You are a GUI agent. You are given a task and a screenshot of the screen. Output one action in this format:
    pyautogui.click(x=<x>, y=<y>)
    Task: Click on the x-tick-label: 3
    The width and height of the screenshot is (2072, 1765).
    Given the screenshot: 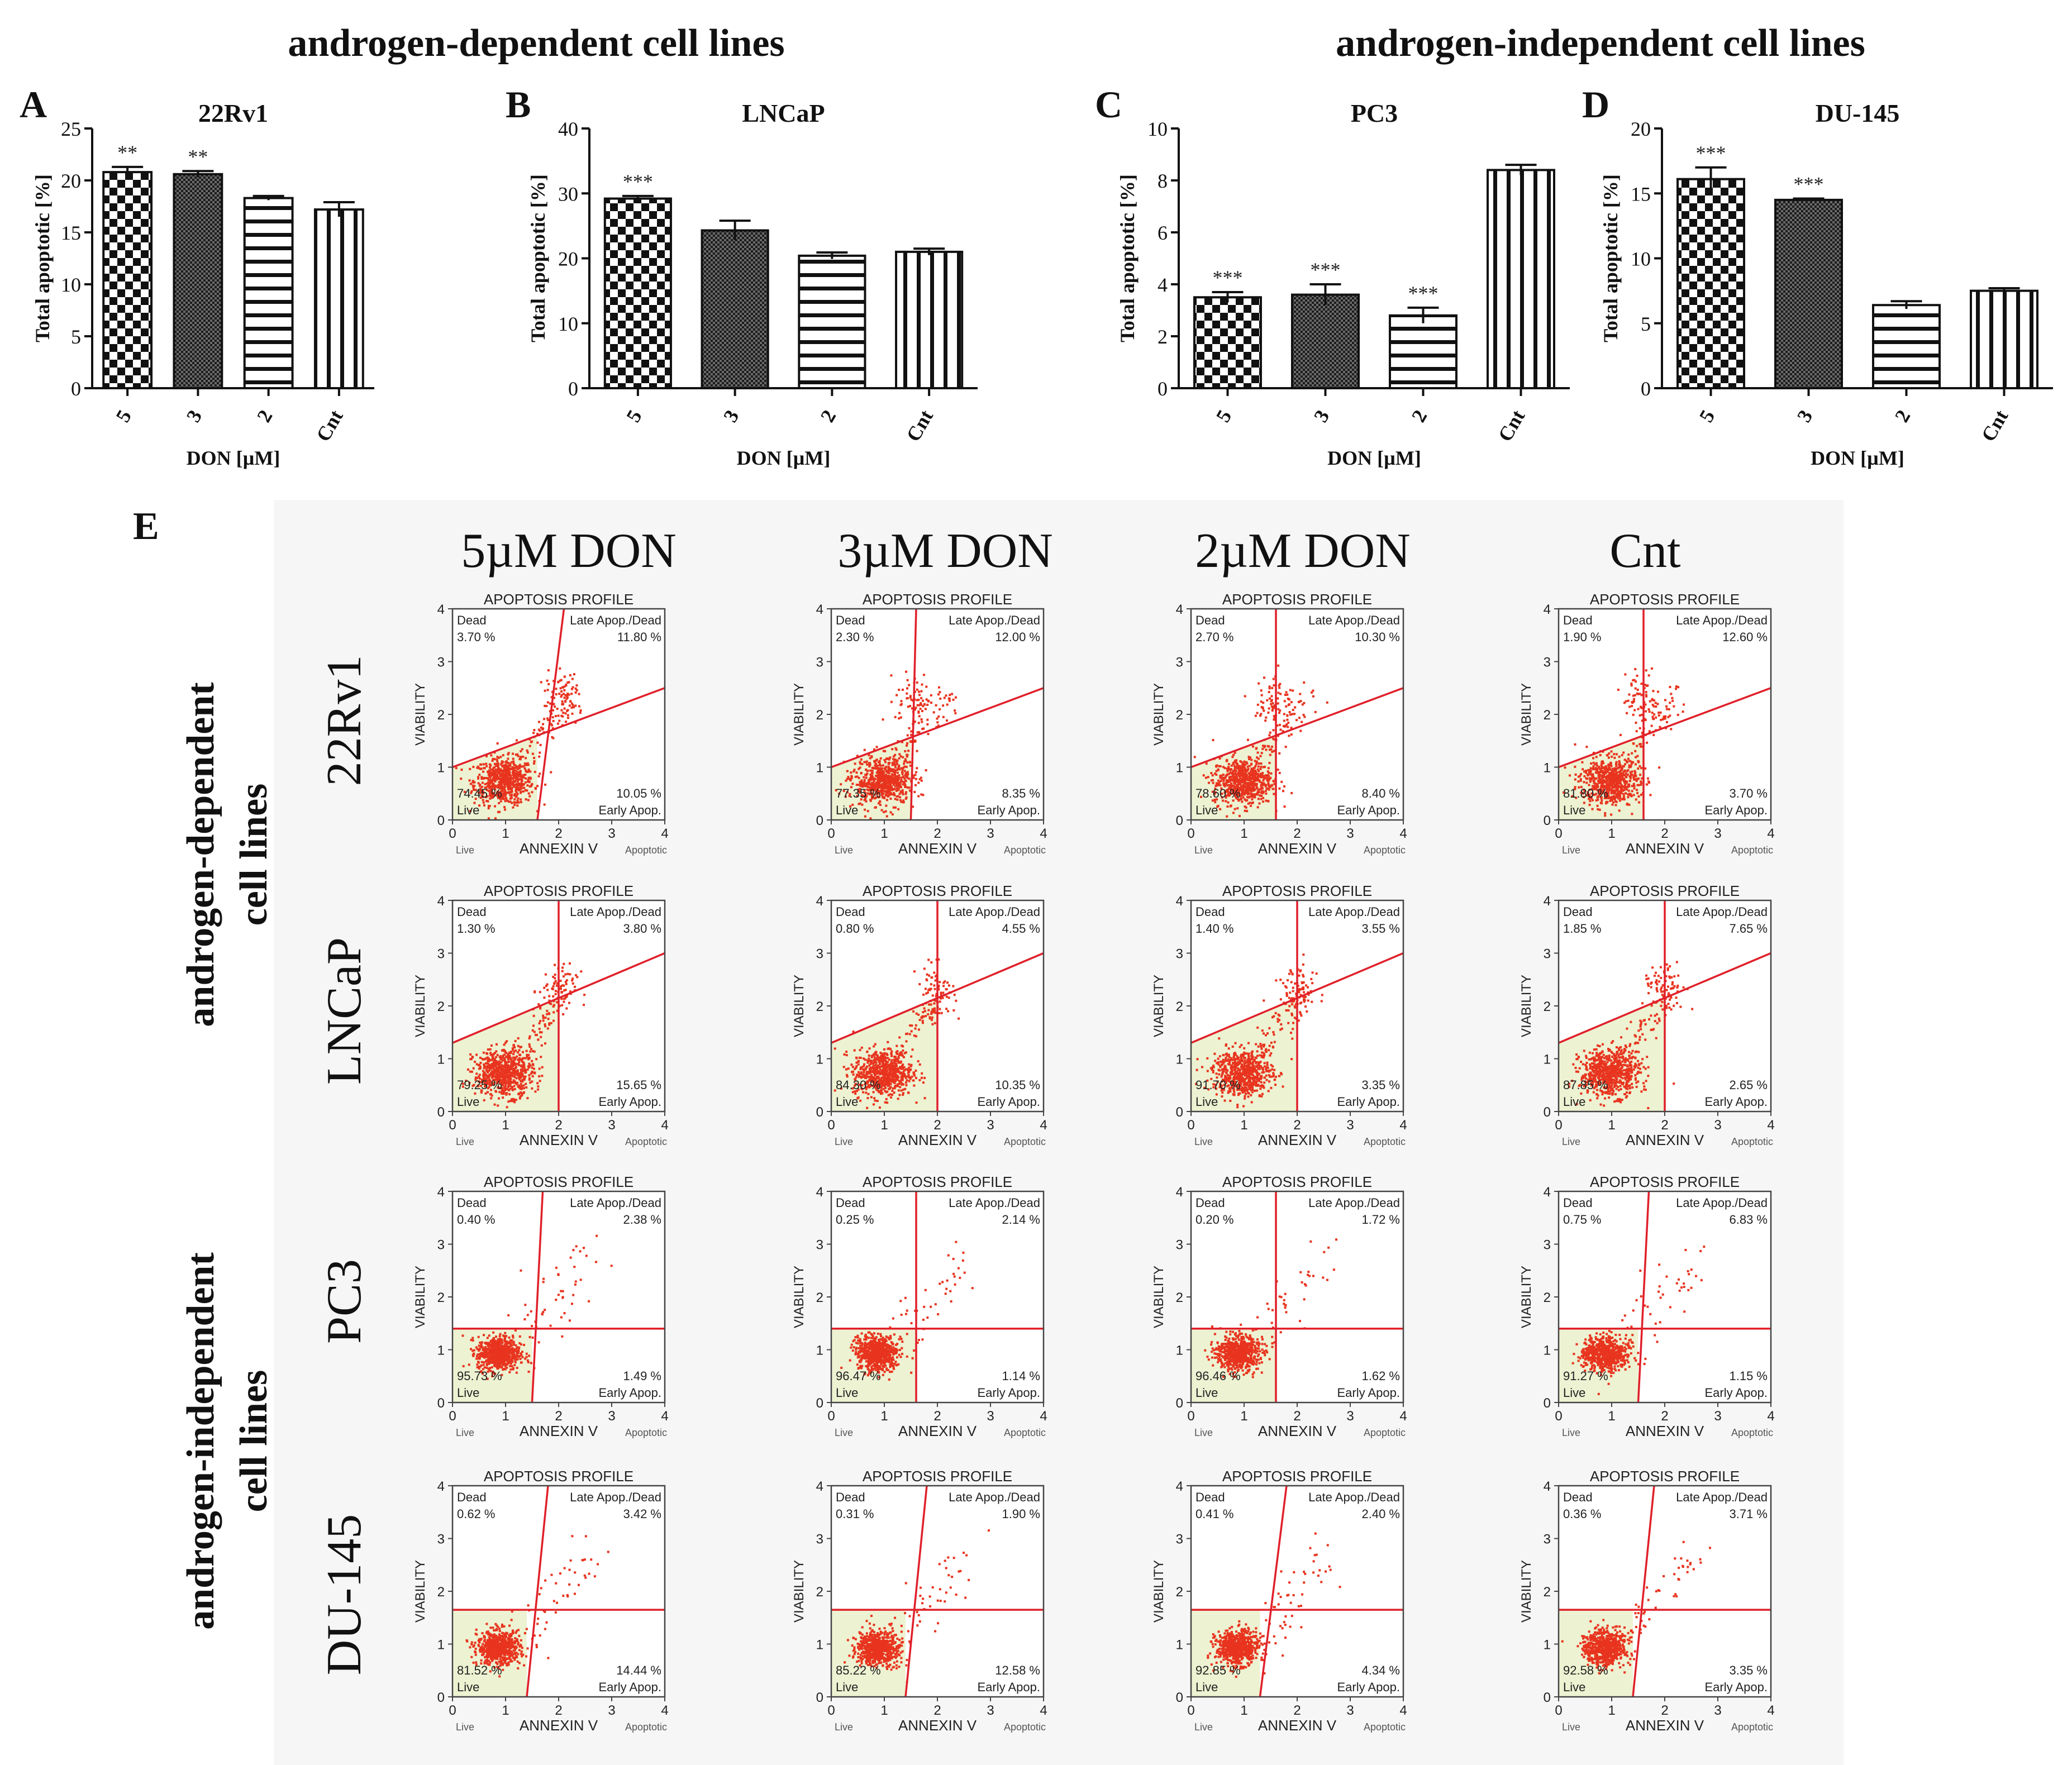 What is the action you would take?
    pyautogui.click(x=612, y=1125)
    